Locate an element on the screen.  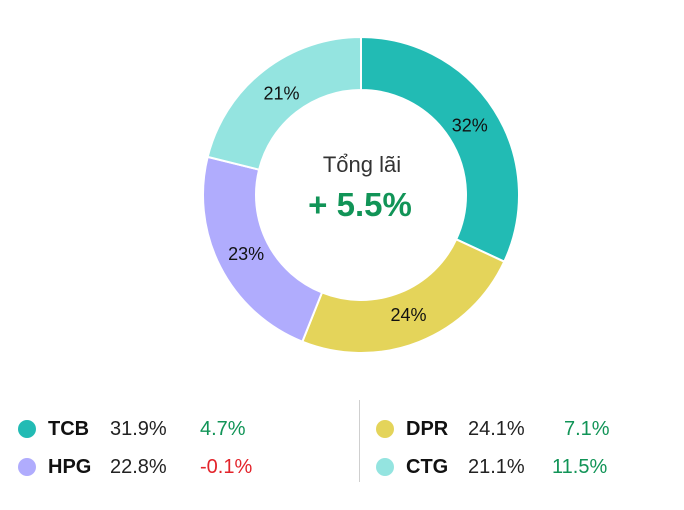
legend-item-dpr: DPR 24.1% 7.1% is located at coordinates (505, 429).